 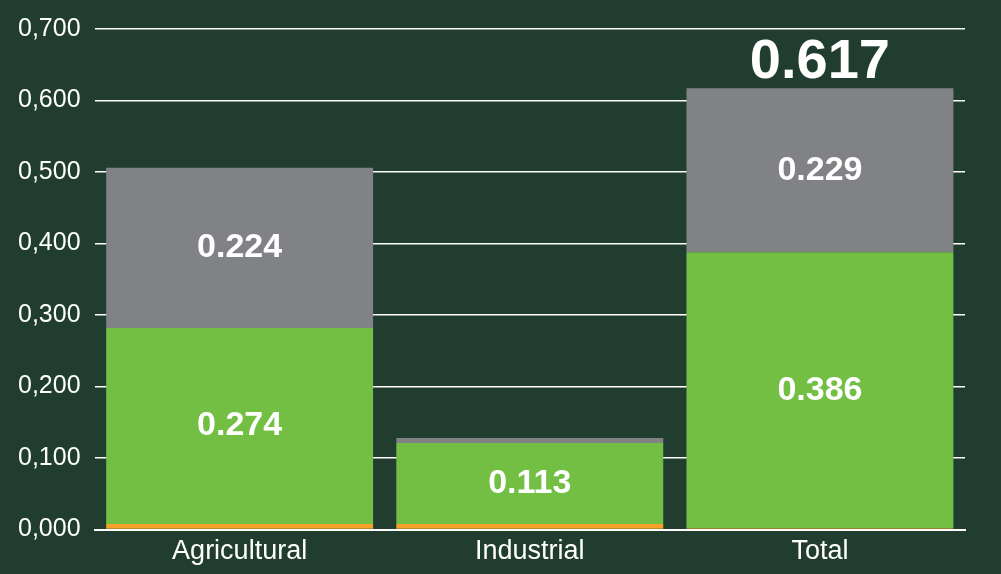 What do you see at coordinates (530, 550) in the screenshot?
I see `x-tick-label: Industrial` at bounding box center [530, 550].